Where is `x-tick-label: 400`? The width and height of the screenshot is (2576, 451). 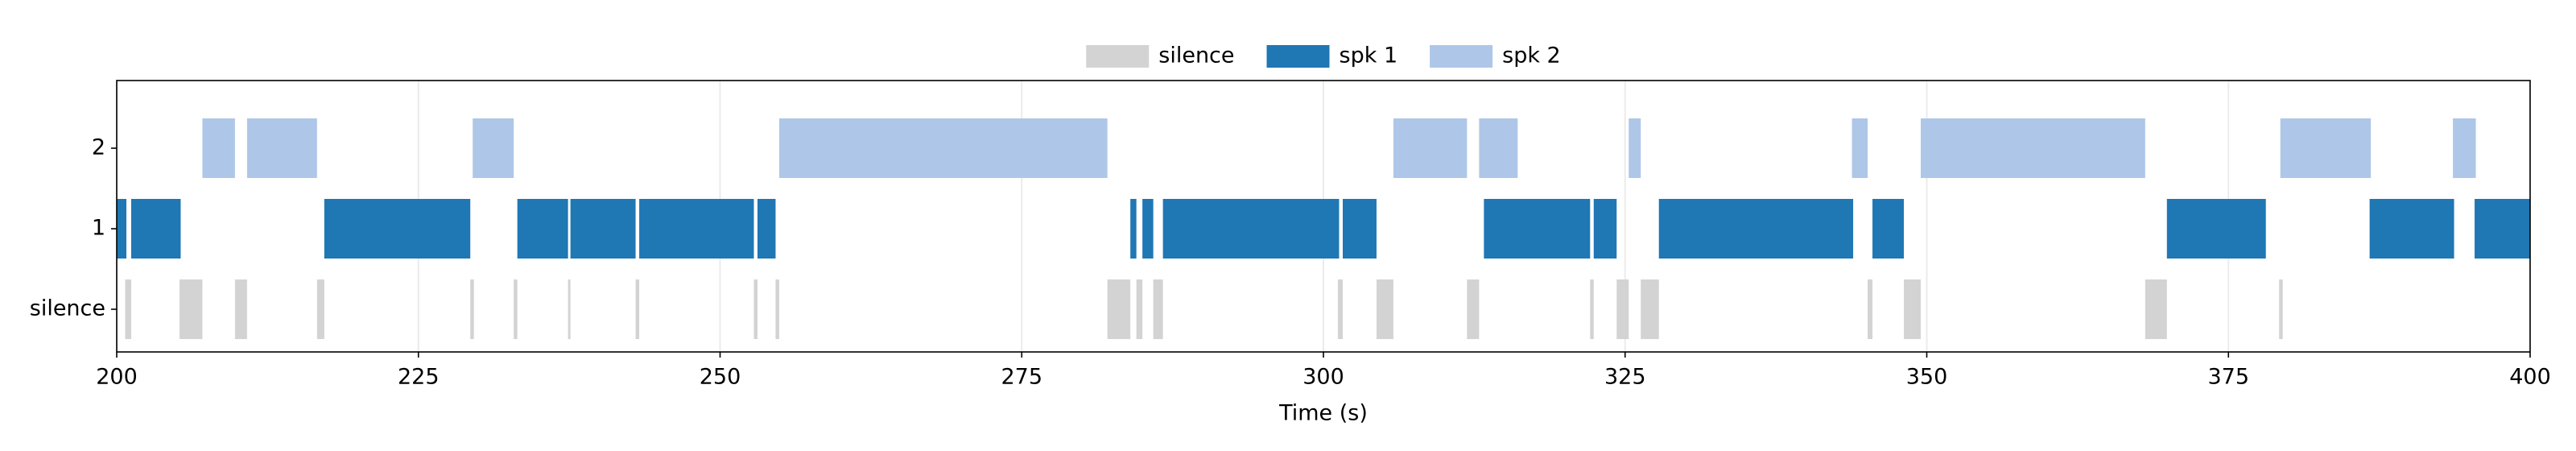
x-tick-label: 400 is located at coordinates (2530, 377).